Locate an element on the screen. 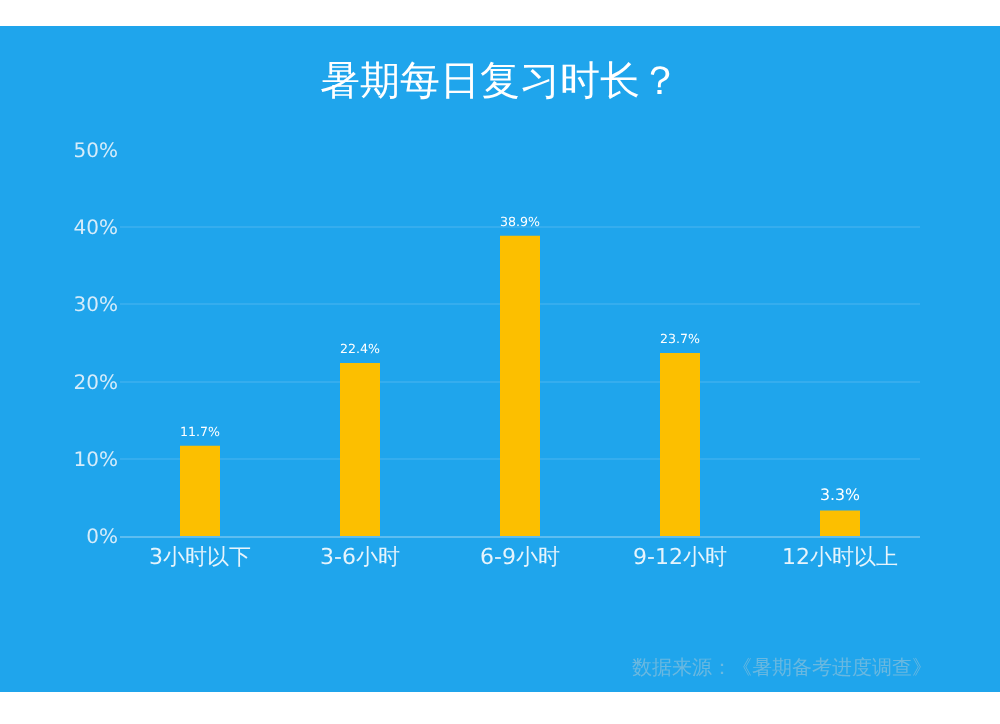 The image size is (1000, 724). y-tick-label: 40% is located at coordinates (95, 229).